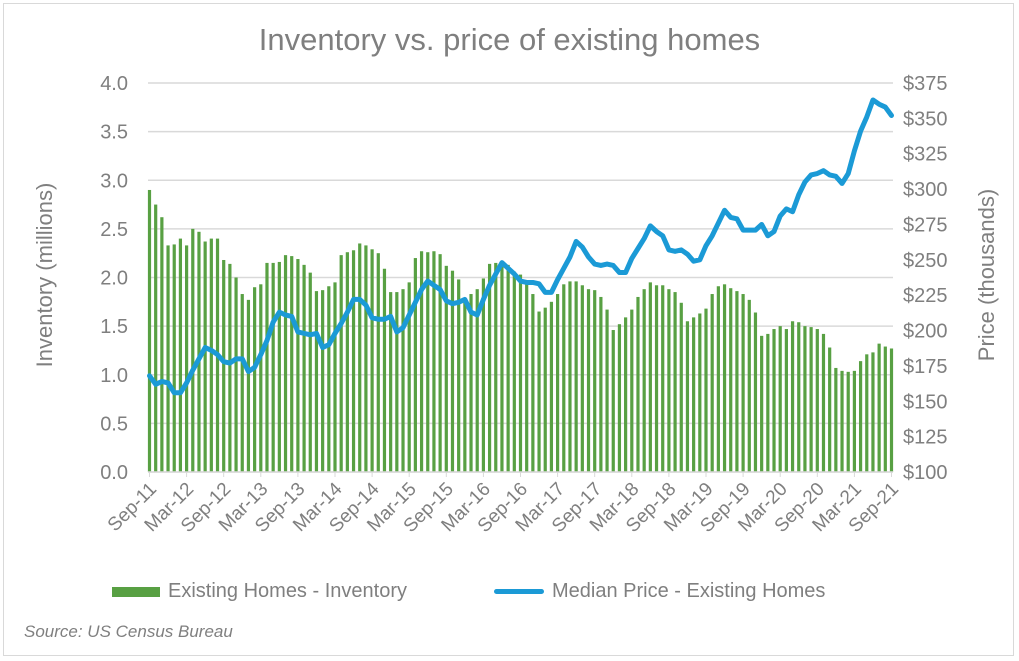 This screenshot has width=1019, height=661. I want to click on right-tick-label: $300, so click(925, 190).